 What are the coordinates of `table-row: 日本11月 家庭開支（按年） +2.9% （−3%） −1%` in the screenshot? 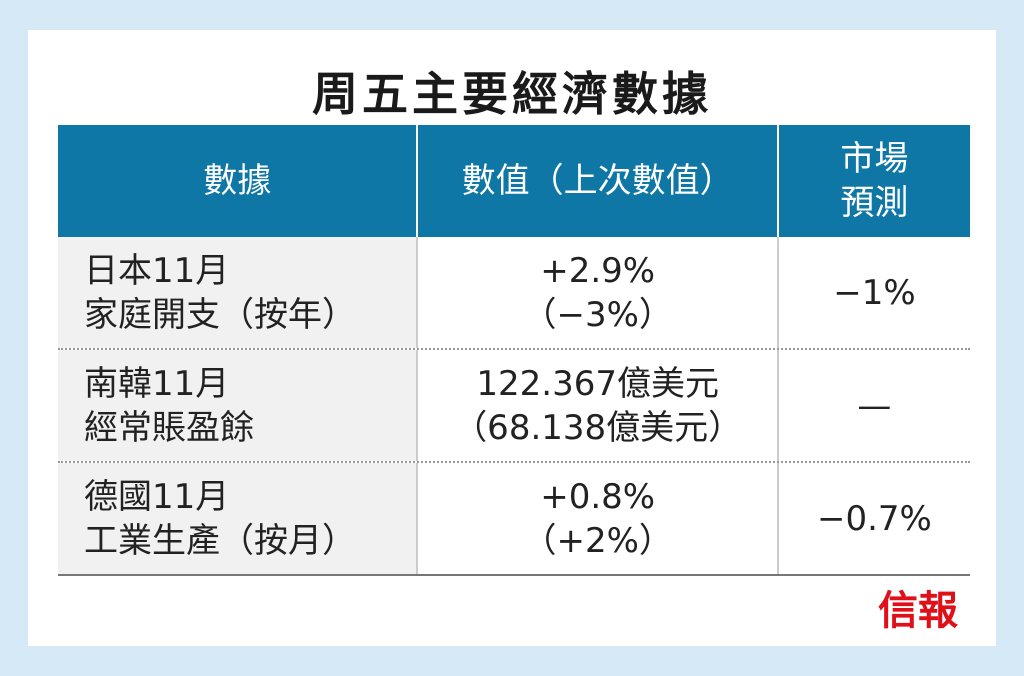 It's located at (514, 293).